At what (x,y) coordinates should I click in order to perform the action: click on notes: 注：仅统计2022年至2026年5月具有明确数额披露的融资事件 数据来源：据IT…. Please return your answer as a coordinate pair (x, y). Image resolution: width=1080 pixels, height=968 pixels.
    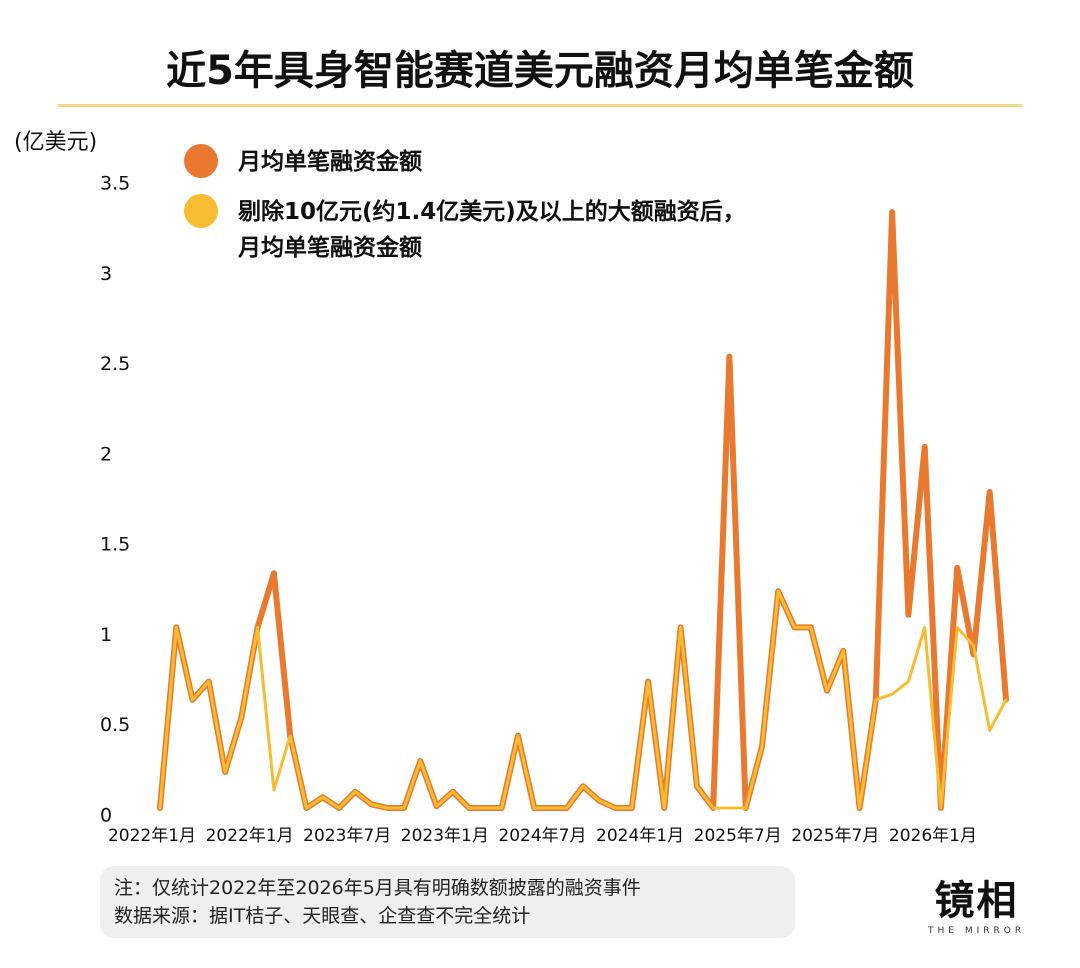
    Looking at the image, I should click on (447, 902).